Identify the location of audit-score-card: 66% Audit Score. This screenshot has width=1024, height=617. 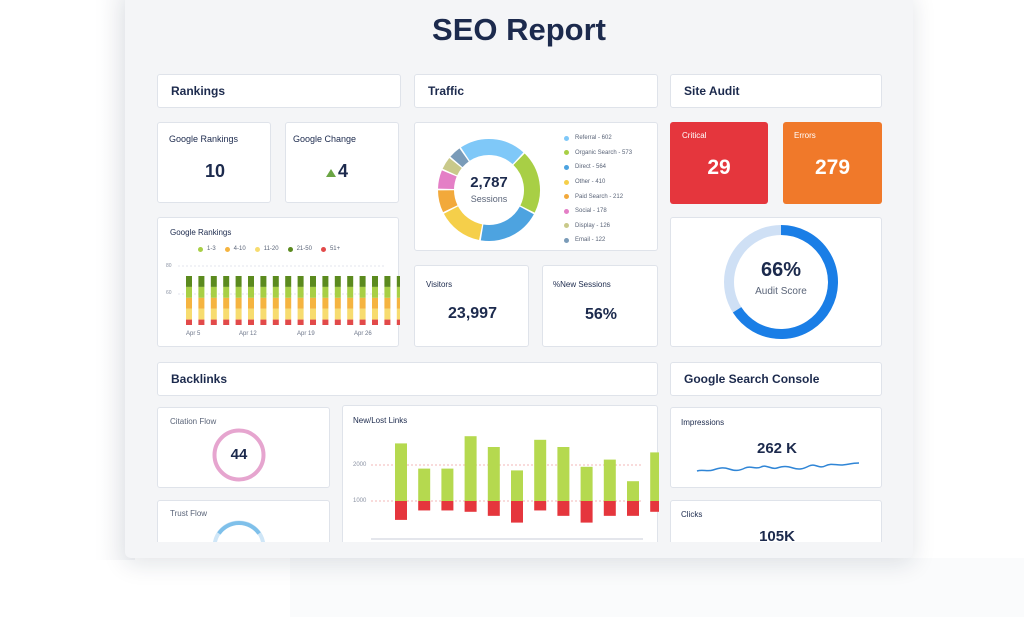
(776, 282).